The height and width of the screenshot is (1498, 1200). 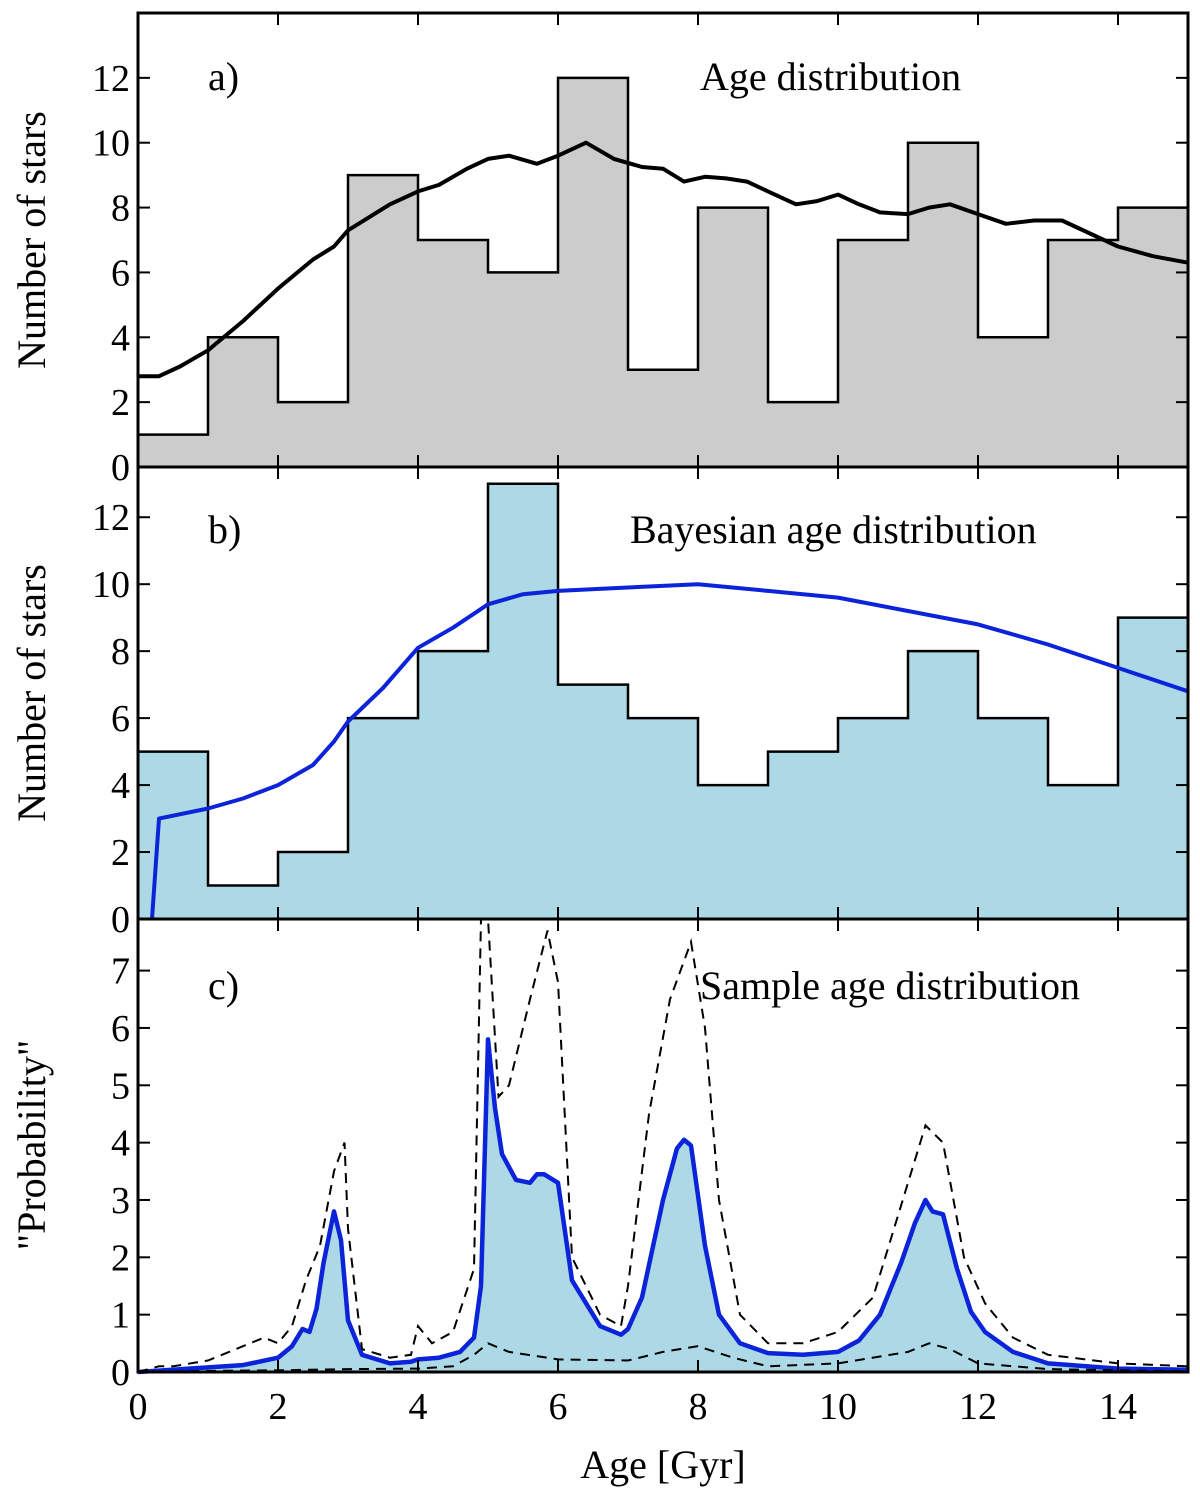 I want to click on x-tick-label: 10, so click(x=838, y=1407).